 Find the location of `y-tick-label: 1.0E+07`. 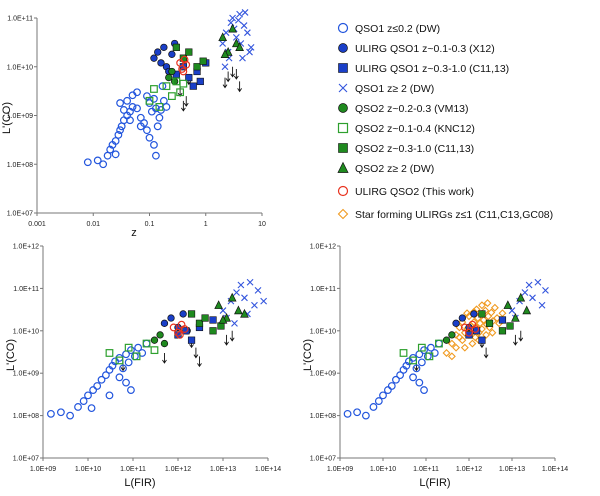

y-tick-label: 1.0E+07 is located at coordinates (323, 459).